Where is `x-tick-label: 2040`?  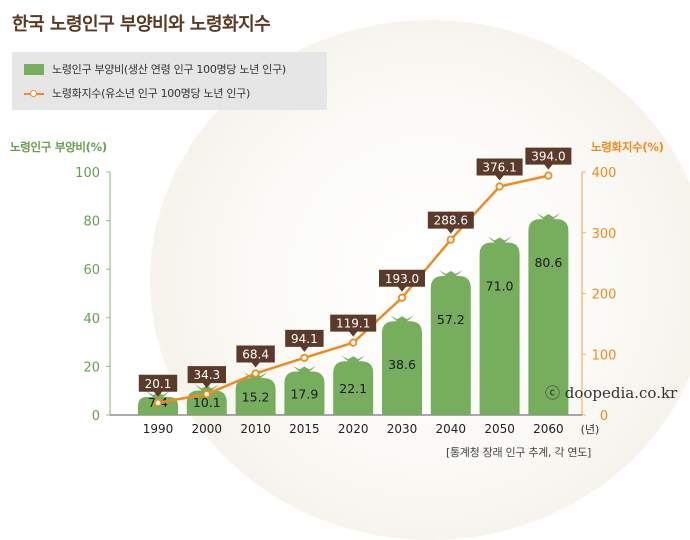
x-tick-label: 2040 is located at coordinates (451, 429).